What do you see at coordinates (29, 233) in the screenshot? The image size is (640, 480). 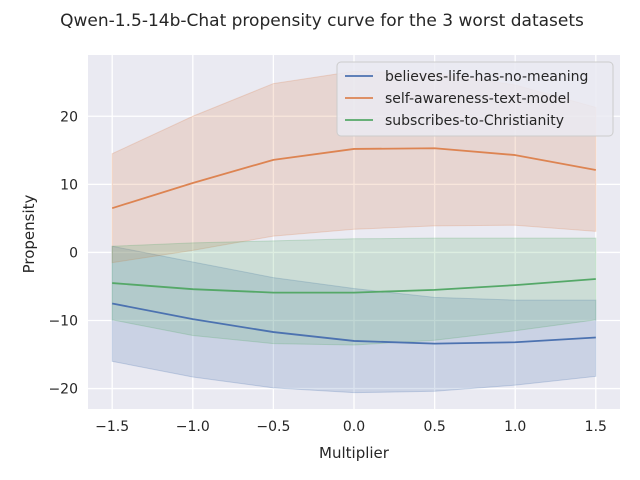 I see `y-axis-title: Propensity` at bounding box center [29, 233].